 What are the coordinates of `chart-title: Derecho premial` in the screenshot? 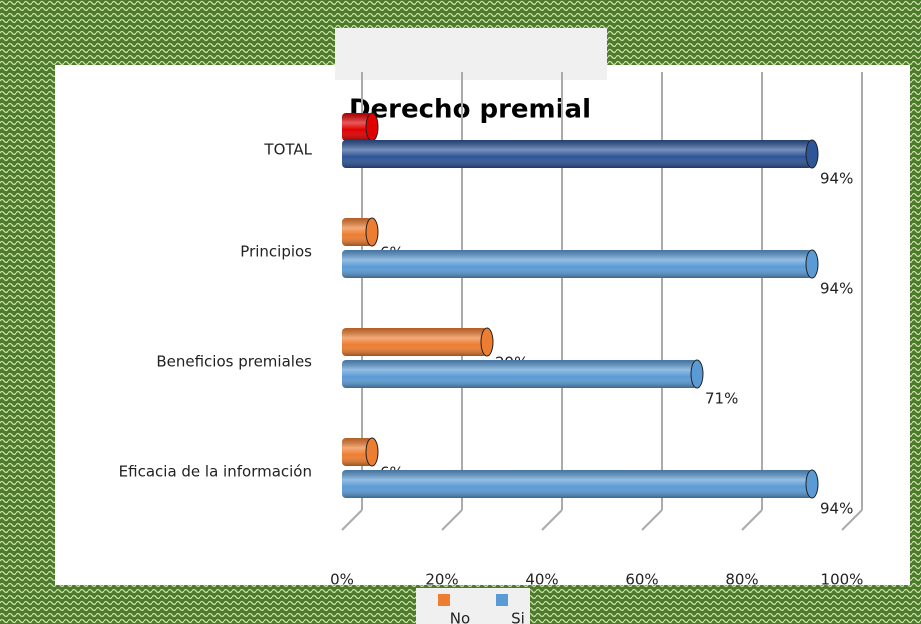 It's located at (470, 110).